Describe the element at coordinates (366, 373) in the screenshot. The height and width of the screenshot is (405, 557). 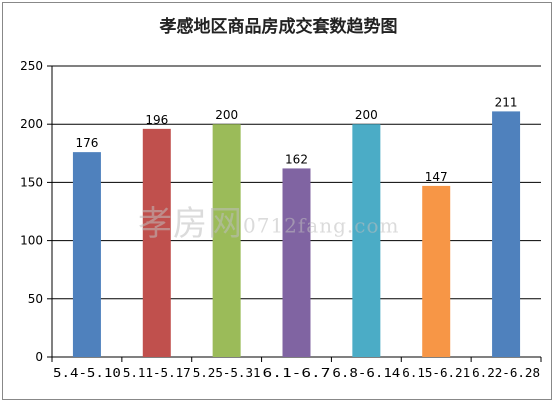
I see `category-label-6.8-6.14: 6.8-6.14` at that location.